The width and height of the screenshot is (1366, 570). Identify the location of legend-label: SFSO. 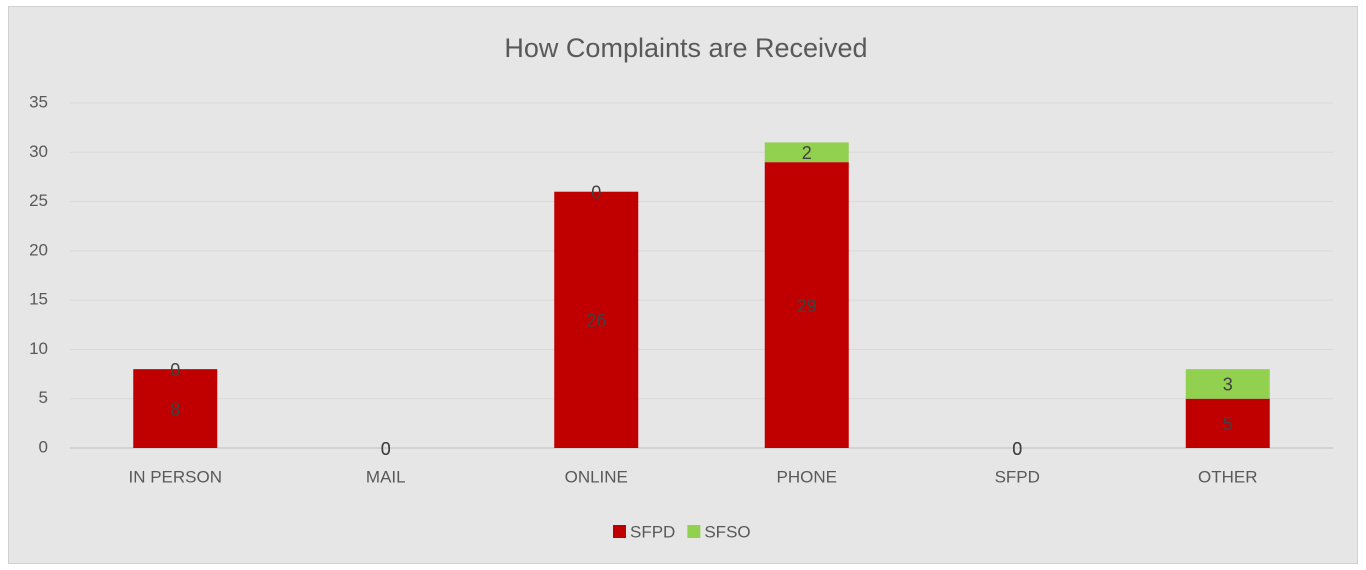
(727, 531).